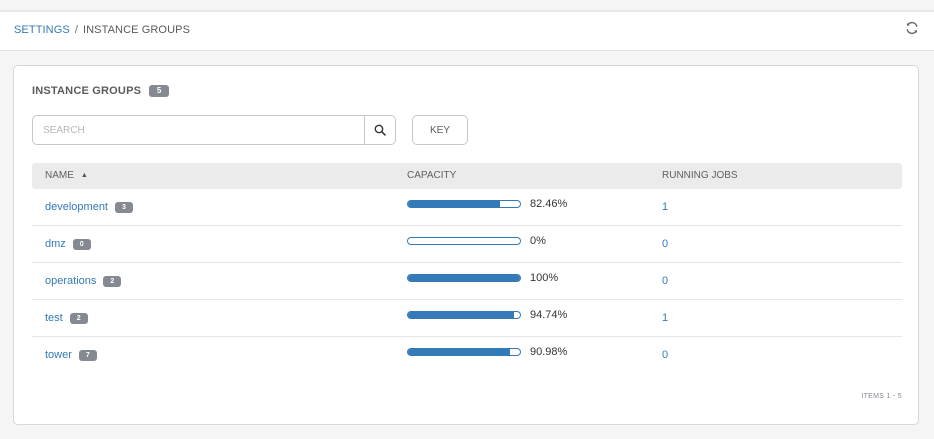  Describe the element at coordinates (58, 355) in the screenshot. I see `instance-group-name-link: tower` at that location.